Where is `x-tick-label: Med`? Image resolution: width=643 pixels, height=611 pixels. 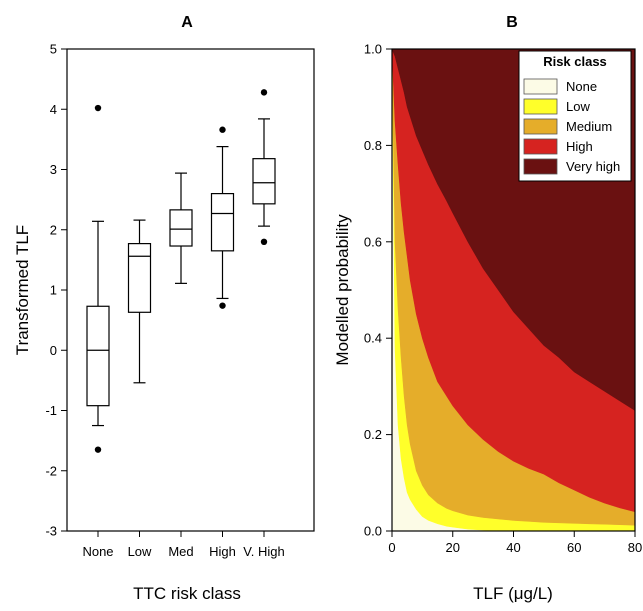 x-tick-label: Med is located at coordinates (180, 551).